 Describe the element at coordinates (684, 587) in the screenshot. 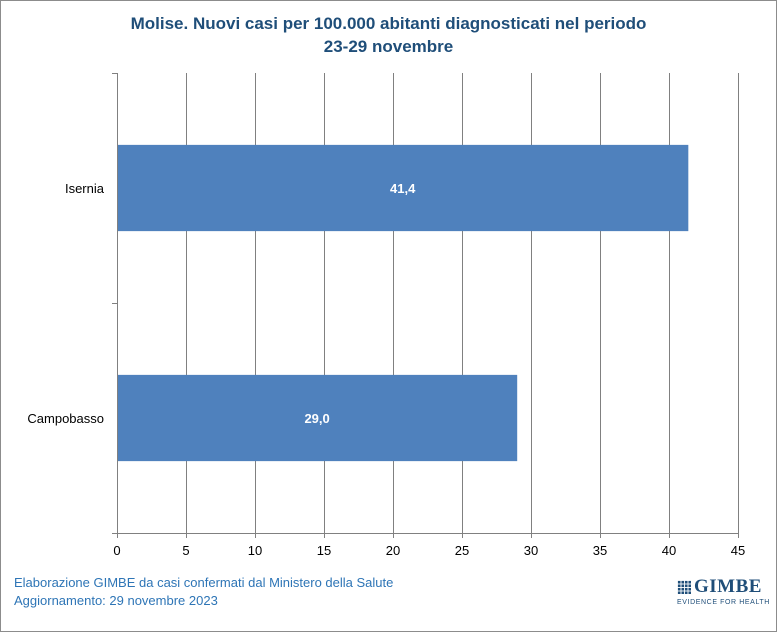

I see `gimbe-logo-grid-icon` at that location.